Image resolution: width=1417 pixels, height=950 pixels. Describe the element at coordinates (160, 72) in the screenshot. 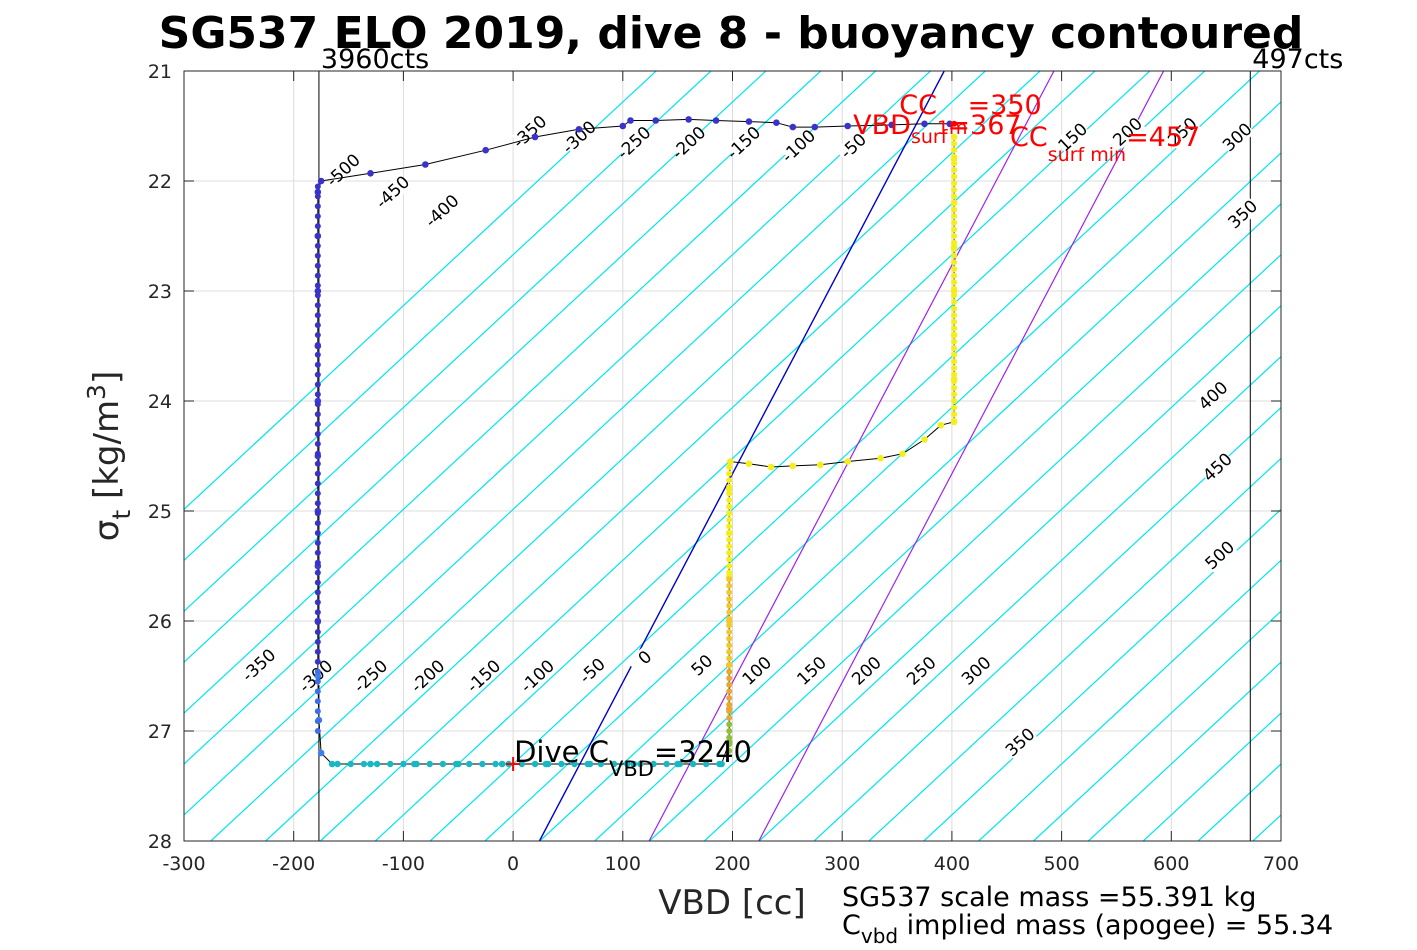

I see `y-tick-label: 21` at that location.